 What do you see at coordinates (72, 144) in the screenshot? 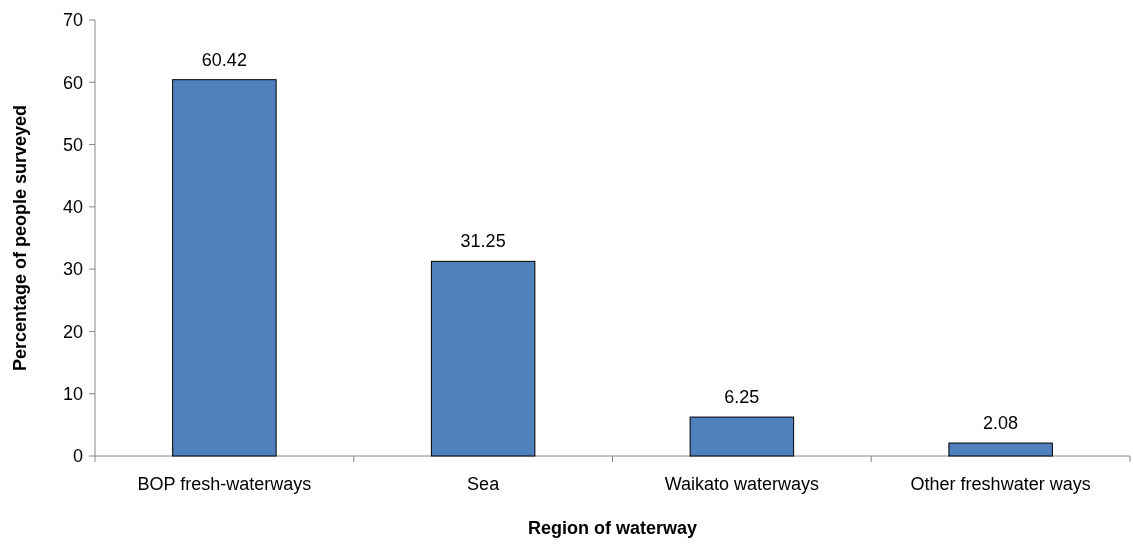
I see `y-tick-label: 50` at bounding box center [72, 144].